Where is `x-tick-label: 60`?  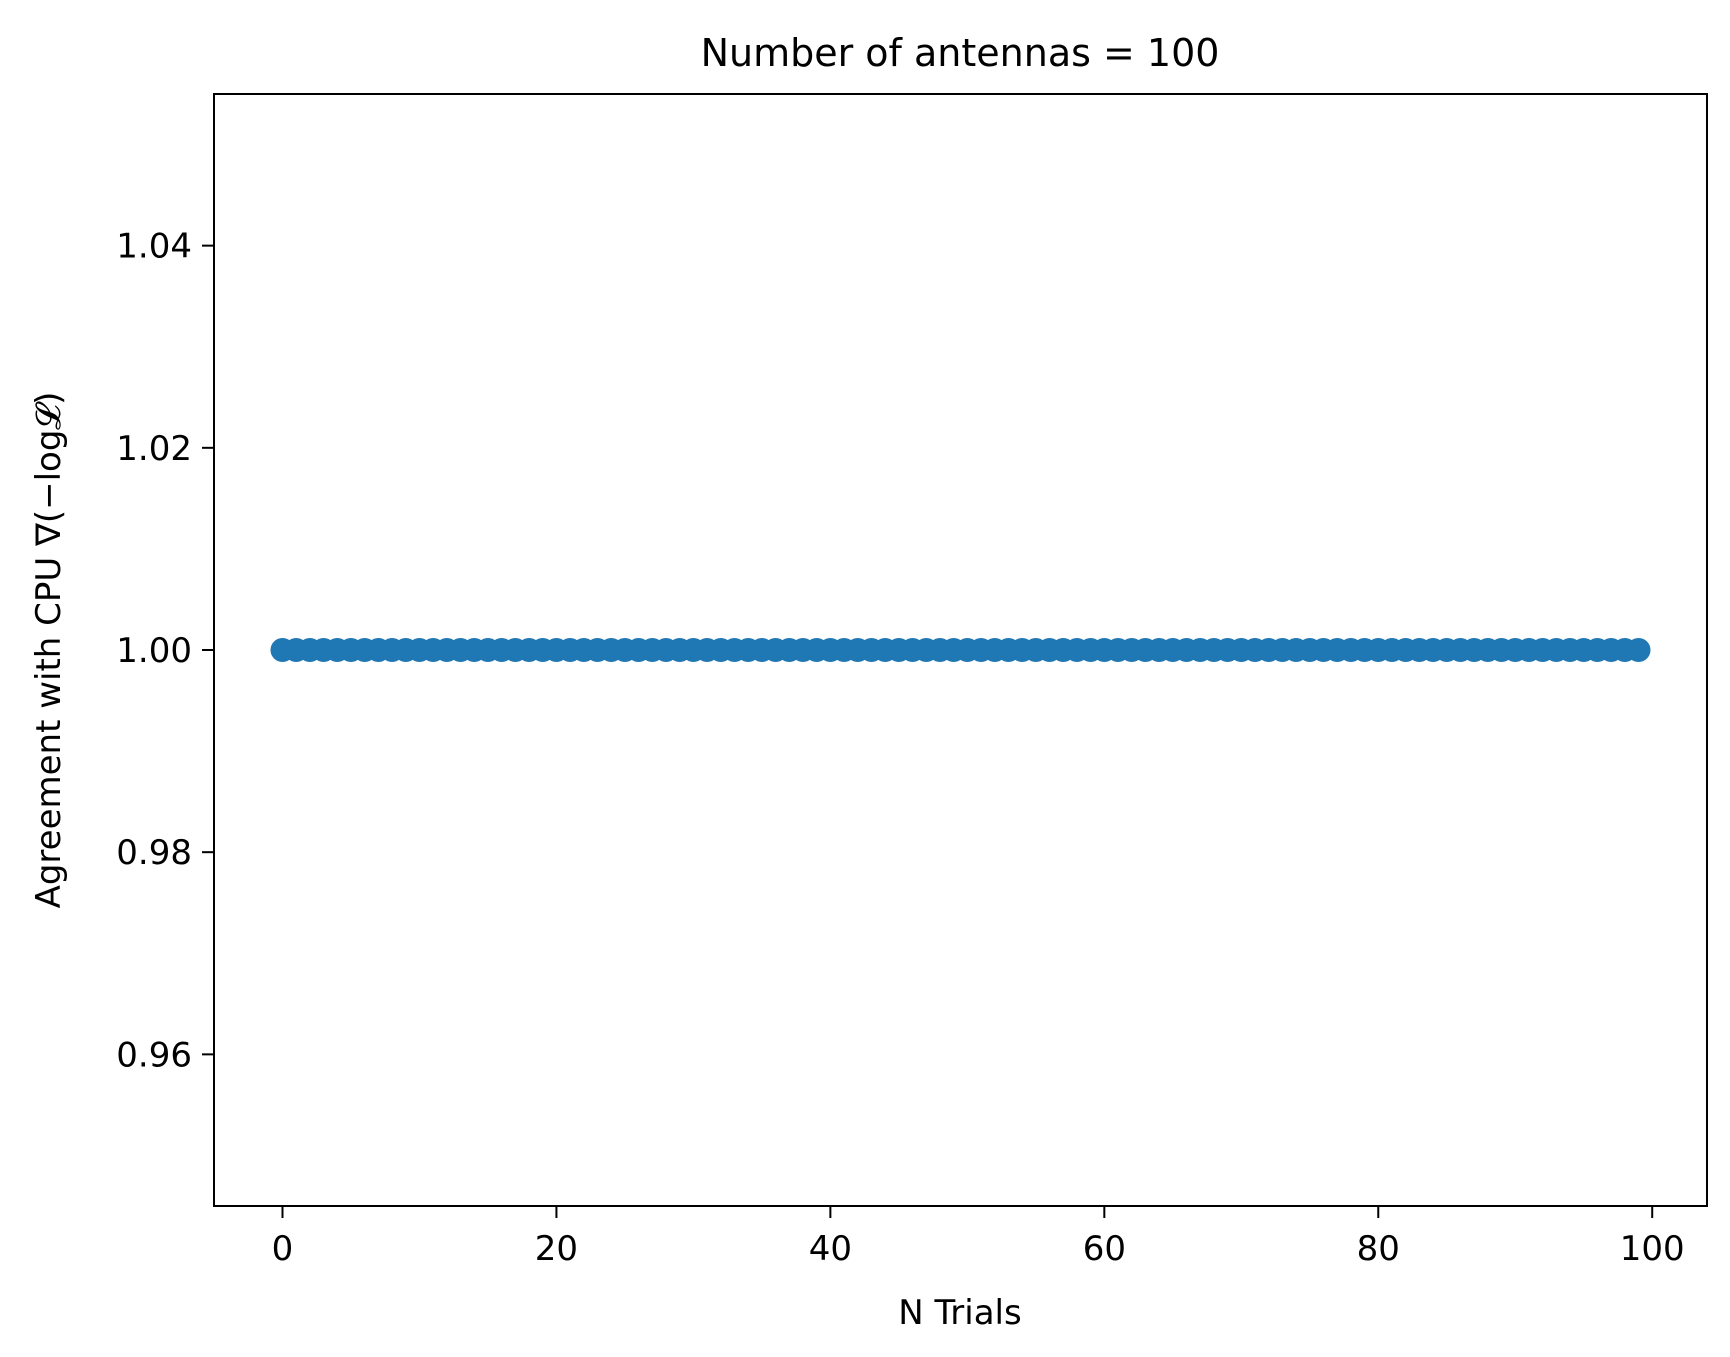
x-tick-label: 60 is located at coordinates (1104, 1249).